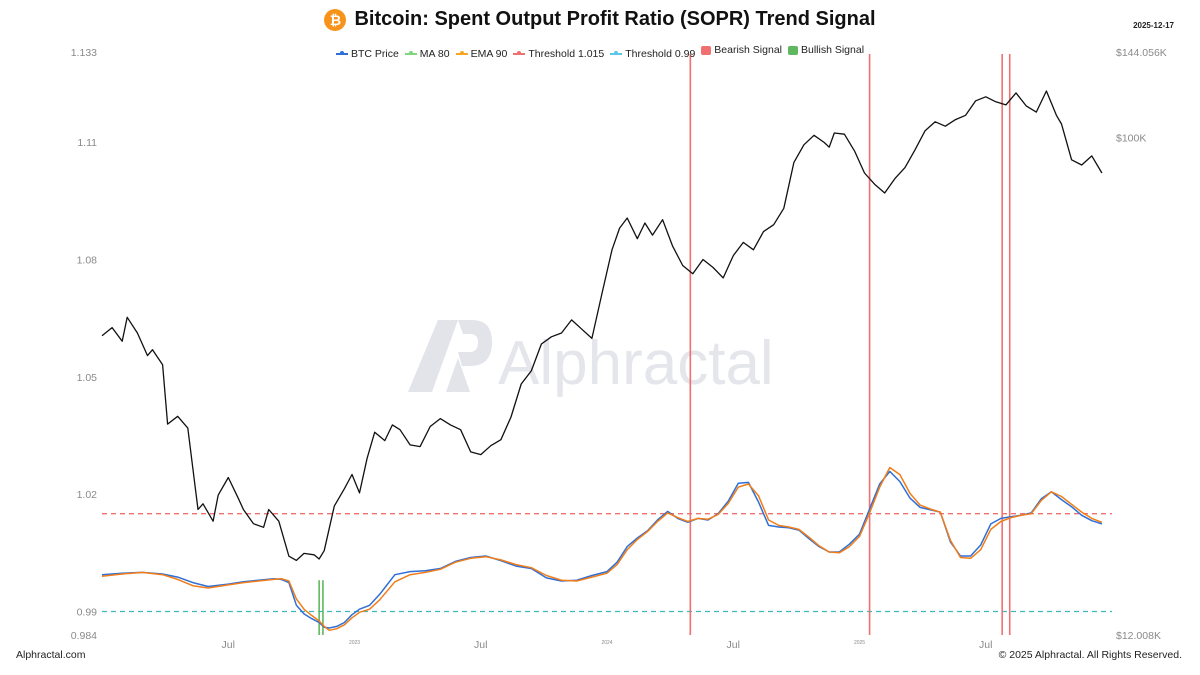  Describe the element at coordinates (87, 378) in the screenshot. I see `left-axis-tick-label: 1.05` at that location.